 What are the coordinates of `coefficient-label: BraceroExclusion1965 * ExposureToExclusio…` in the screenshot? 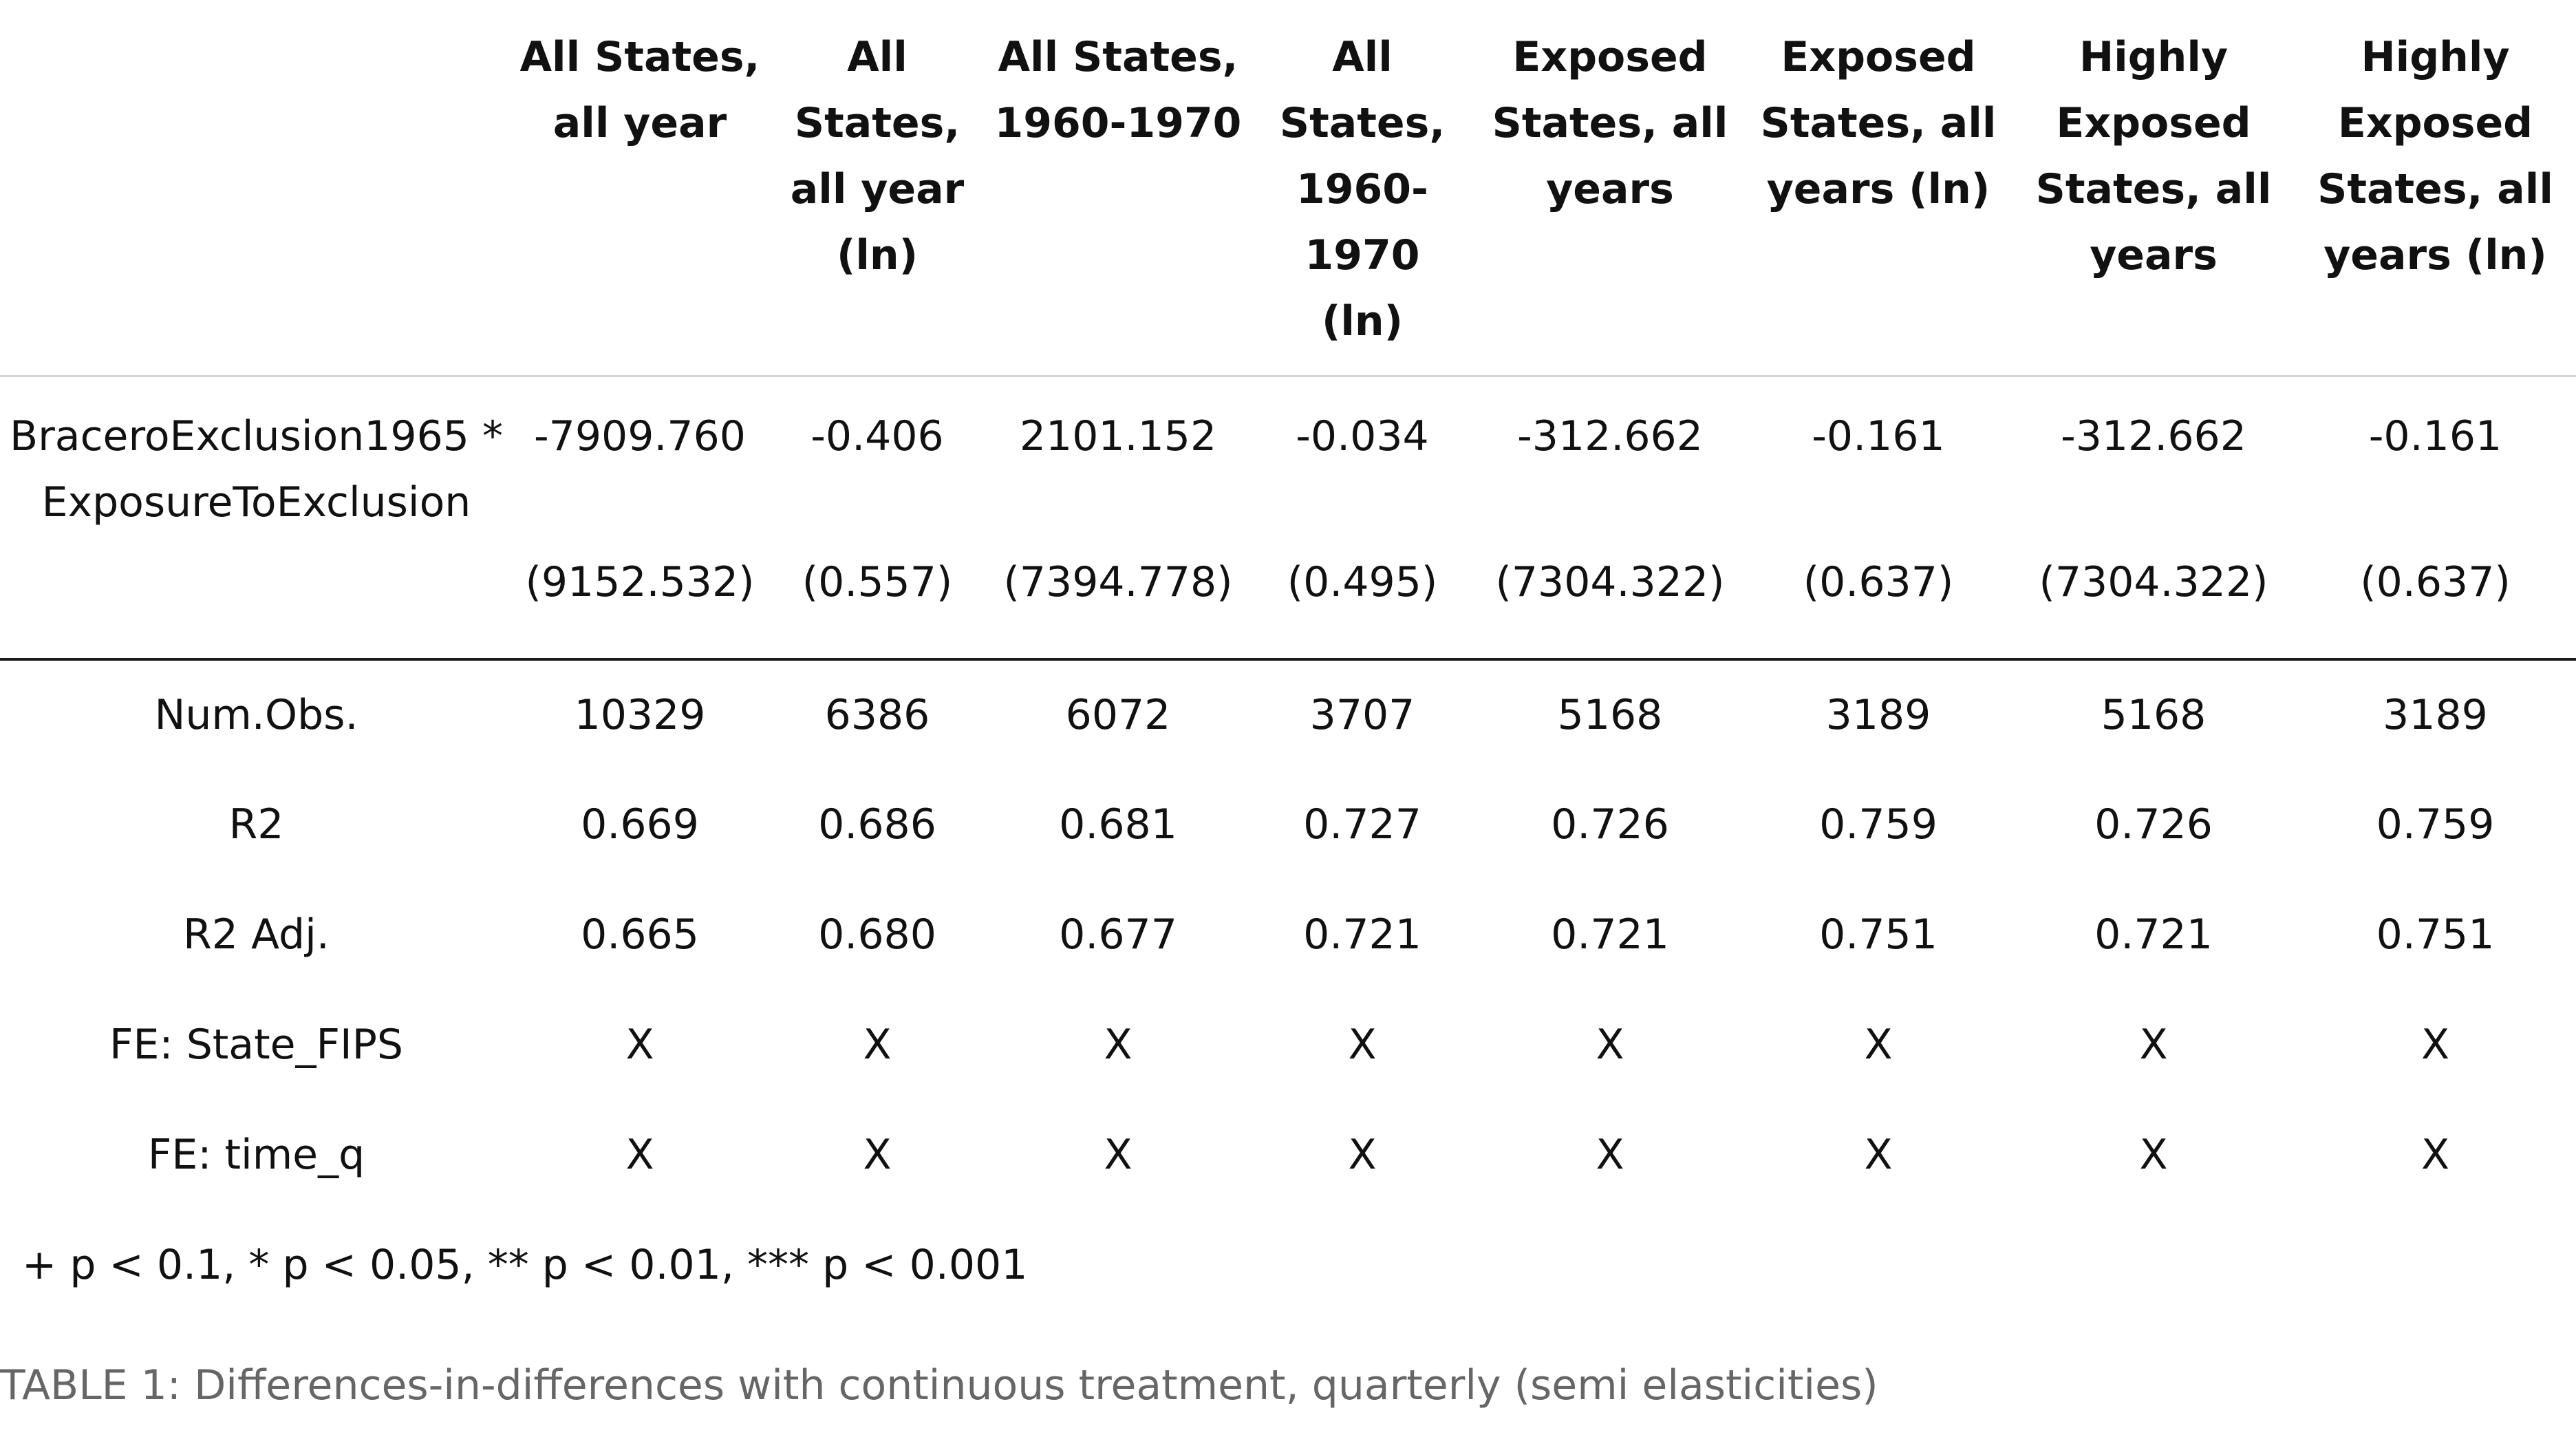 It's located at (256, 469).